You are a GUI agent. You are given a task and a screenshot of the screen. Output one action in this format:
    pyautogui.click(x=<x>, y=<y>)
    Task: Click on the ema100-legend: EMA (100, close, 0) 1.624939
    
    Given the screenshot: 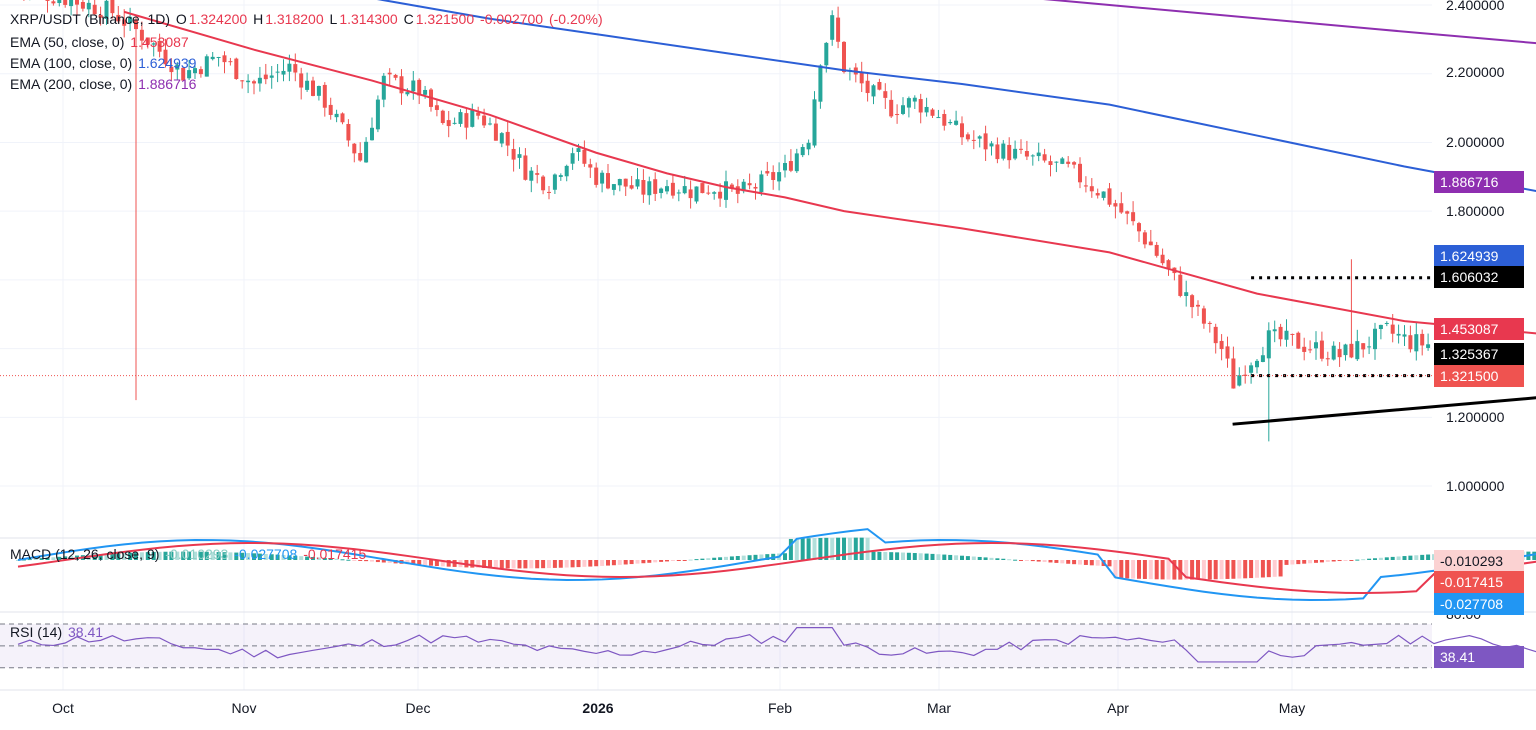 What is the action you would take?
    pyautogui.click(x=104, y=63)
    